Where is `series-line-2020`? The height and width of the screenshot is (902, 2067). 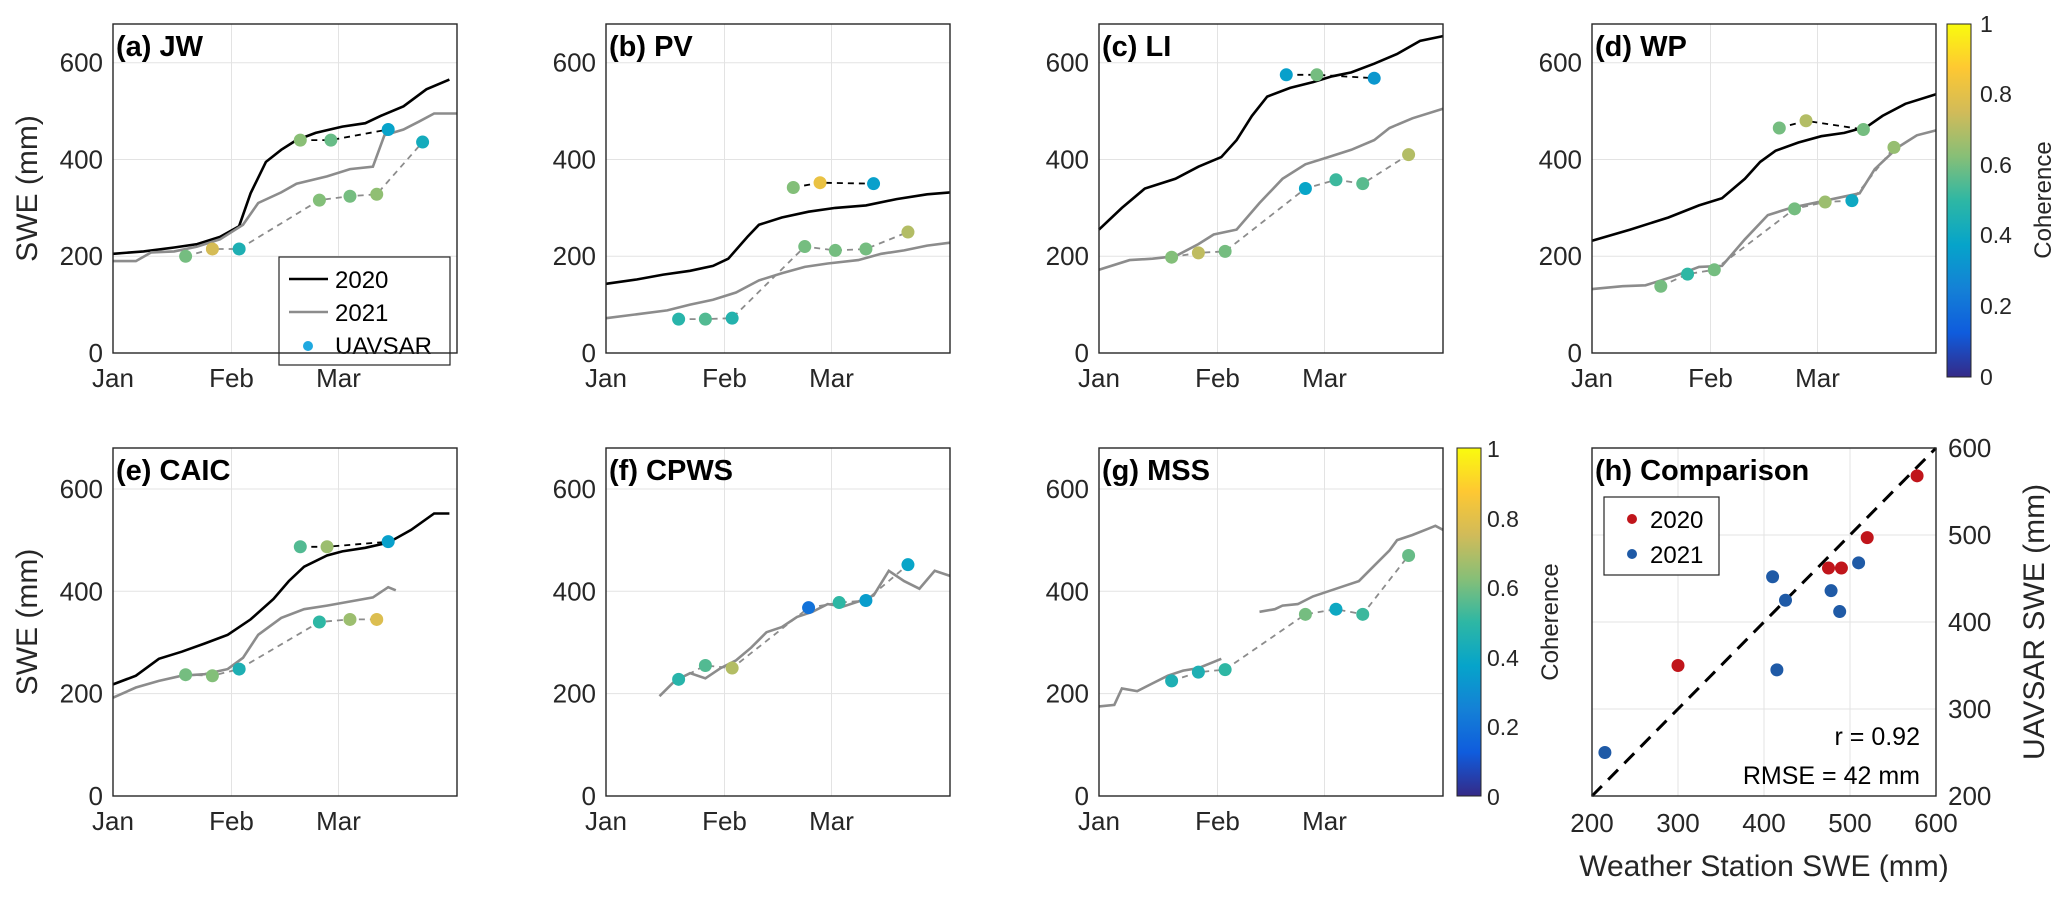
series-line-2020 is located at coordinates (1764, 167).